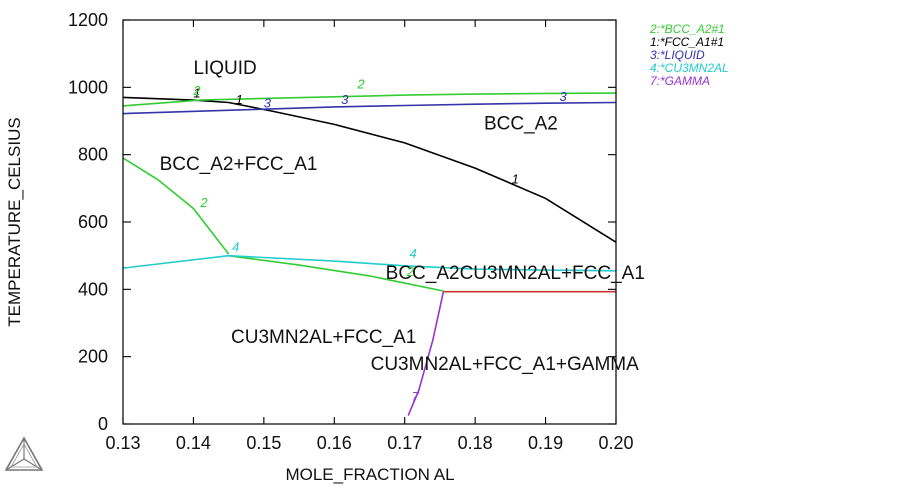 The height and width of the screenshot is (491, 913). I want to click on x-tick-label: 0.14, so click(193, 443).